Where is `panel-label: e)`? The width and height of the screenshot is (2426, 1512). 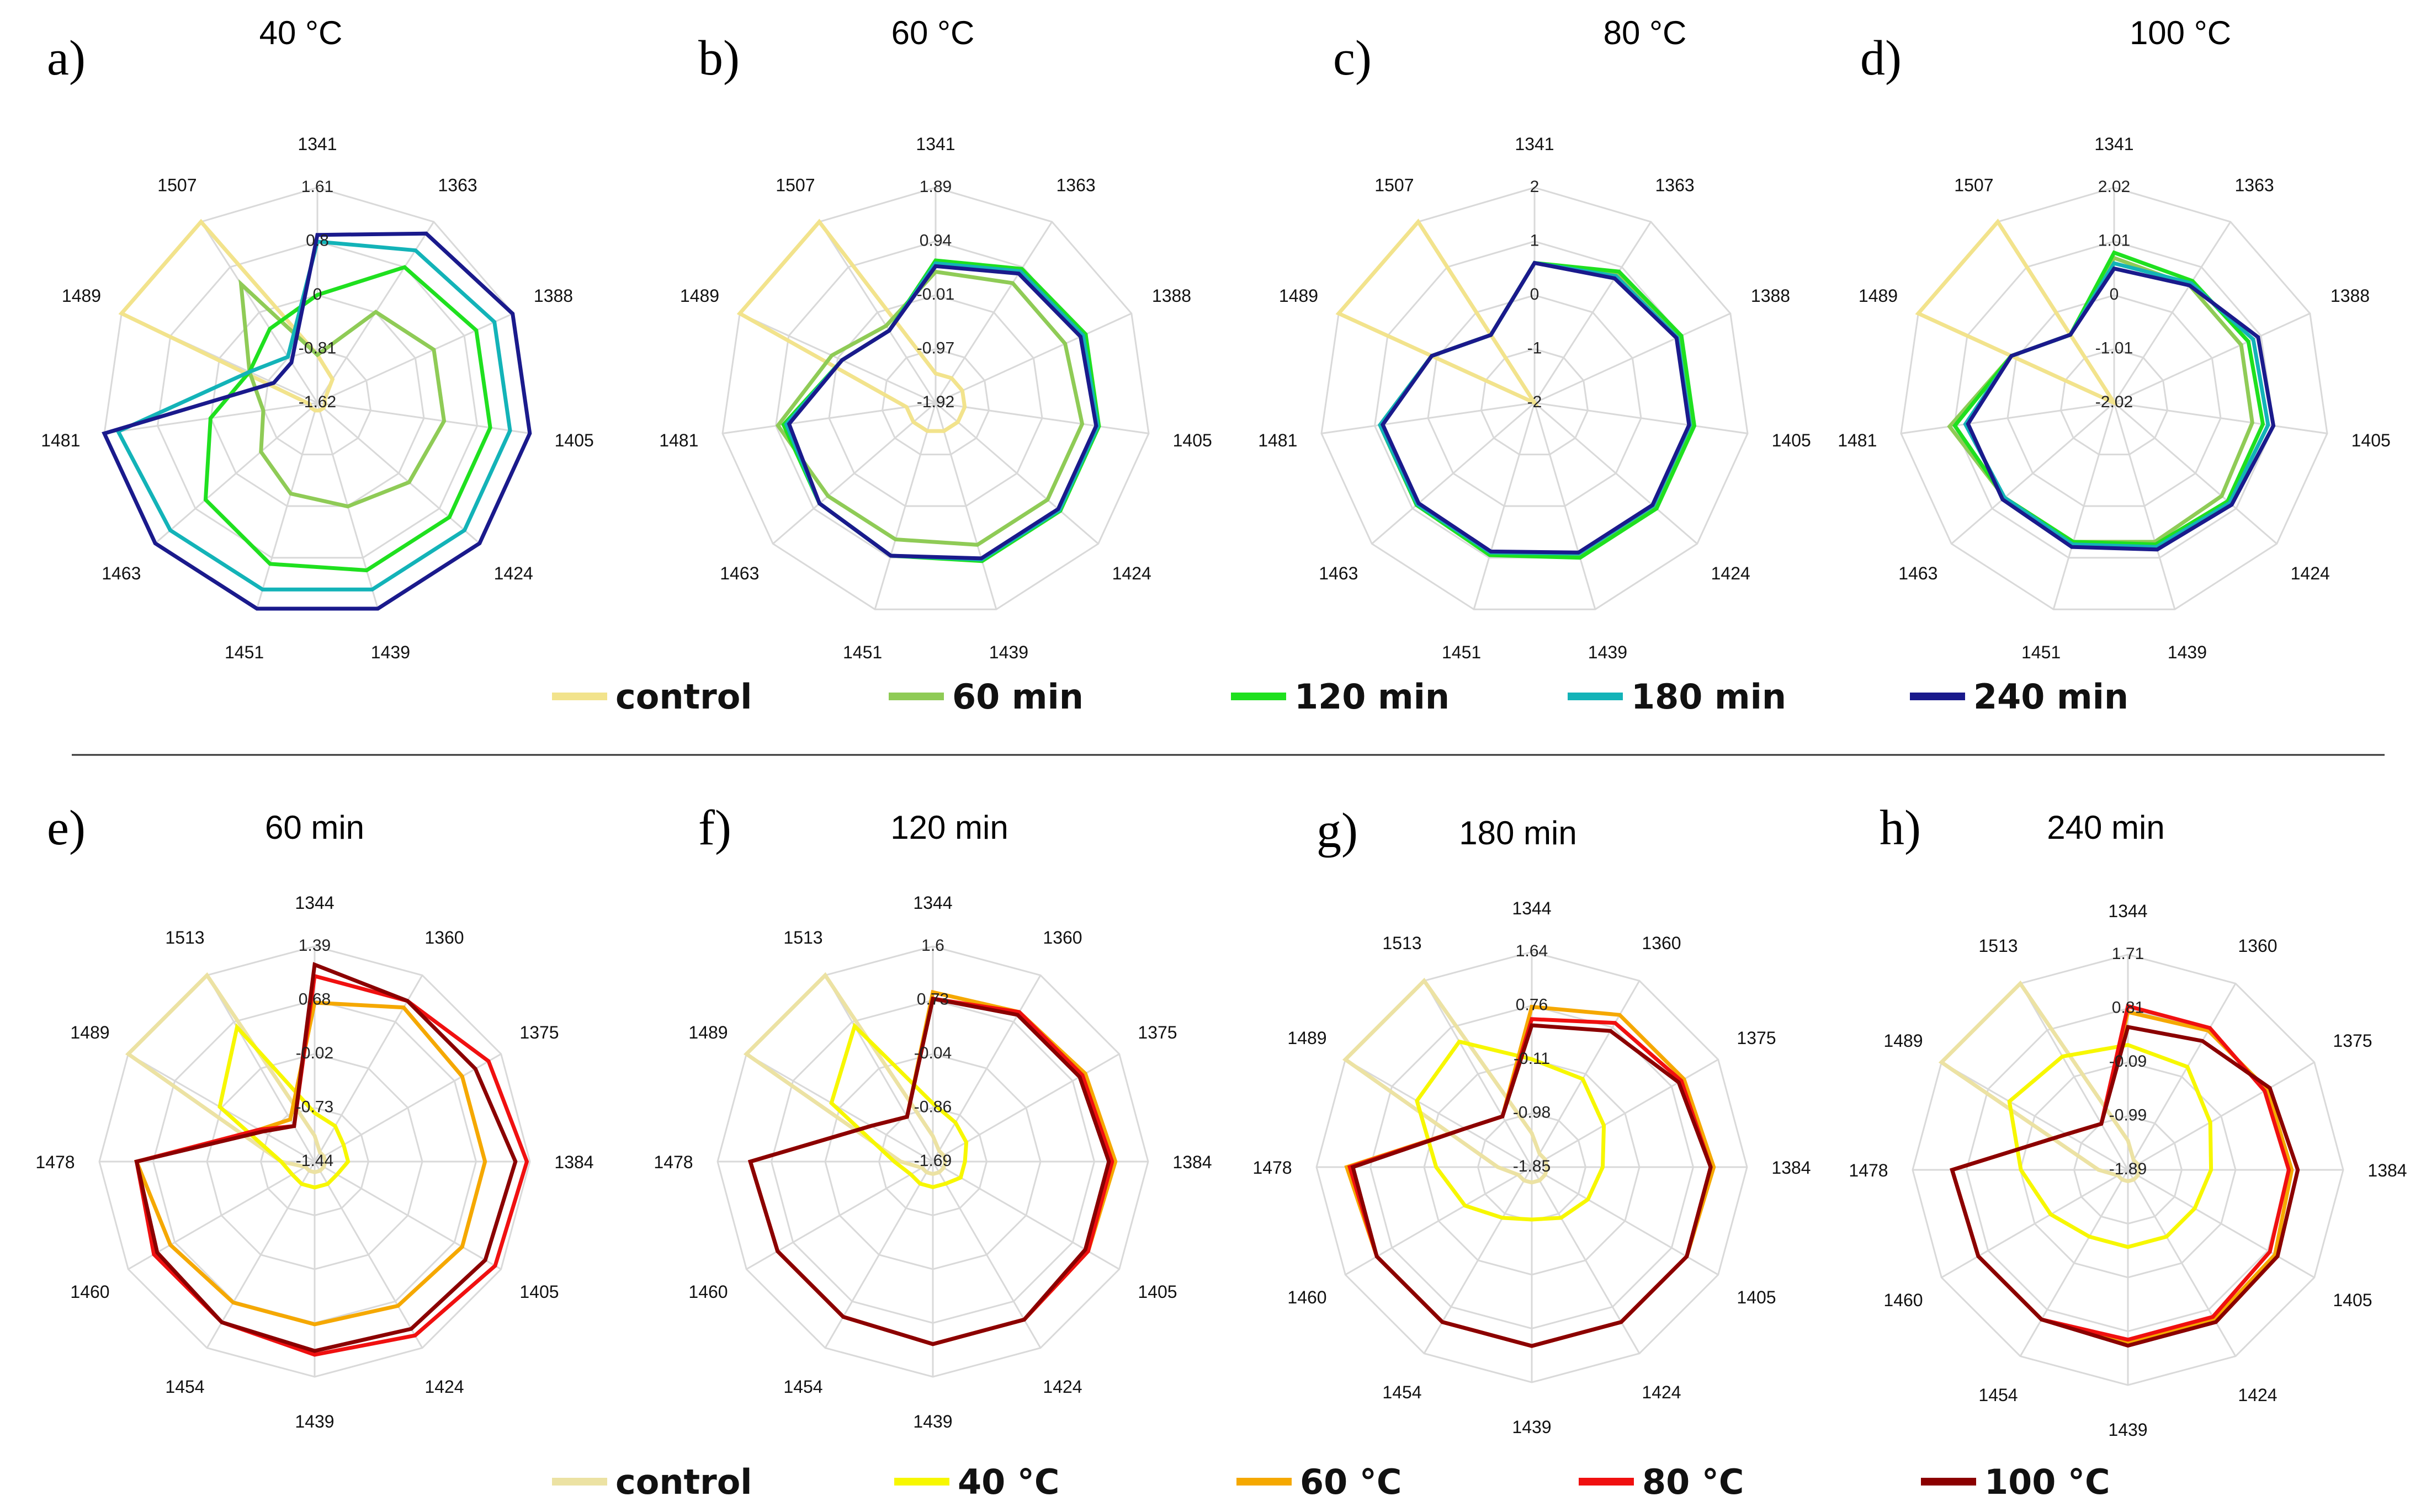 panel-label: e) is located at coordinates (66, 828).